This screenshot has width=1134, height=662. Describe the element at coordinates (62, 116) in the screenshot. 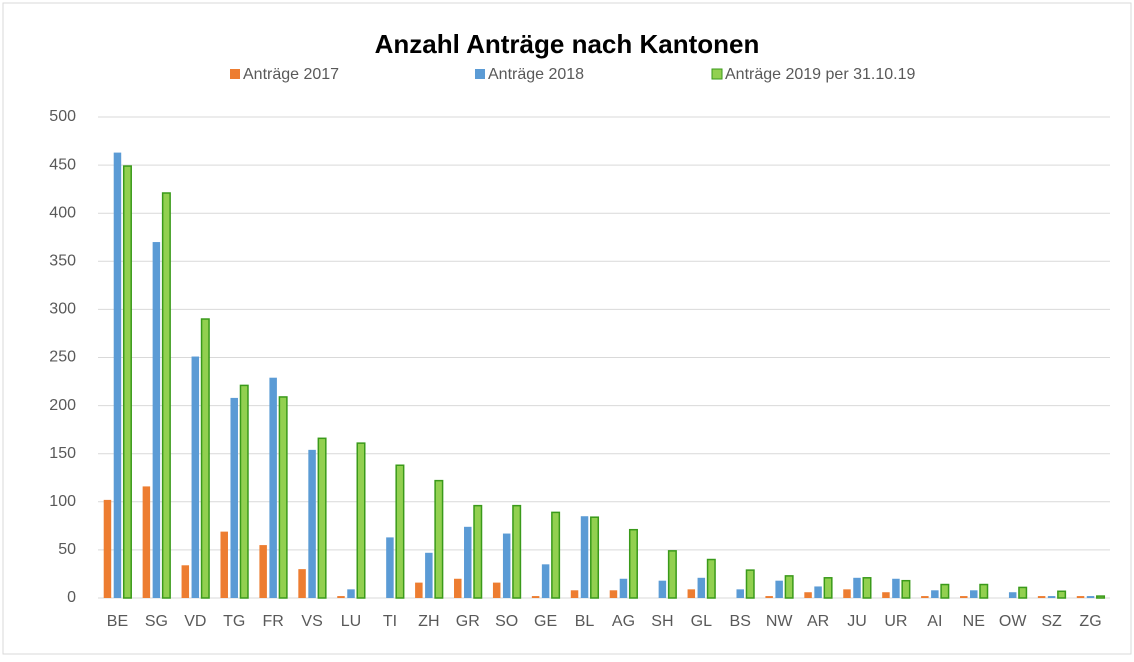

I see `y-tick-label: 500` at that location.